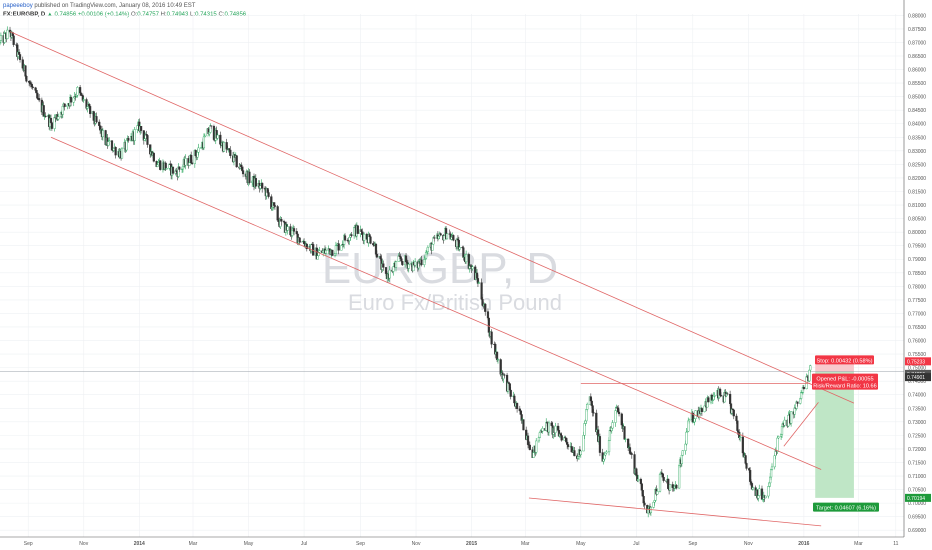  Describe the element at coordinates (692, 544) in the screenshot. I see `time-tick-label: Sep` at that location.